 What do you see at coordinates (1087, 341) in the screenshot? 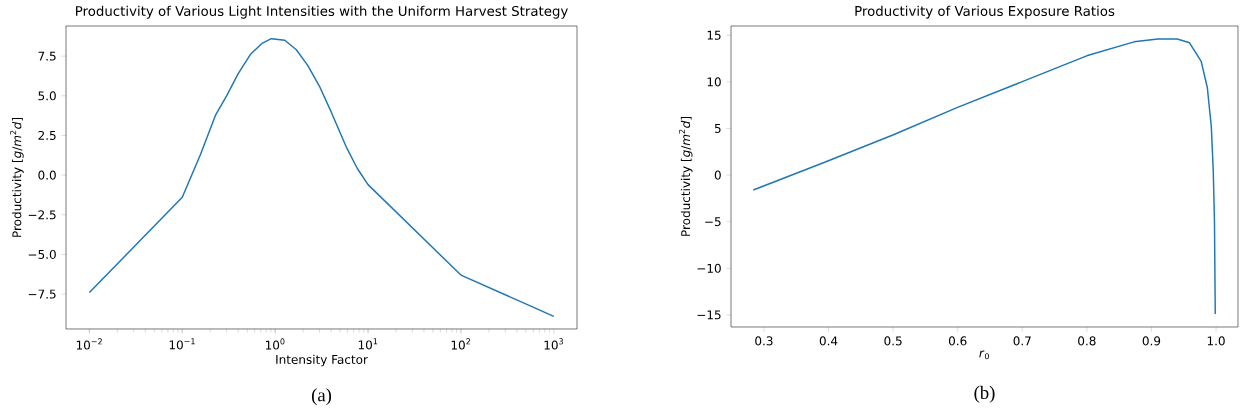
I see `x-tick-label: 0.8` at bounding box center [1087, 341].